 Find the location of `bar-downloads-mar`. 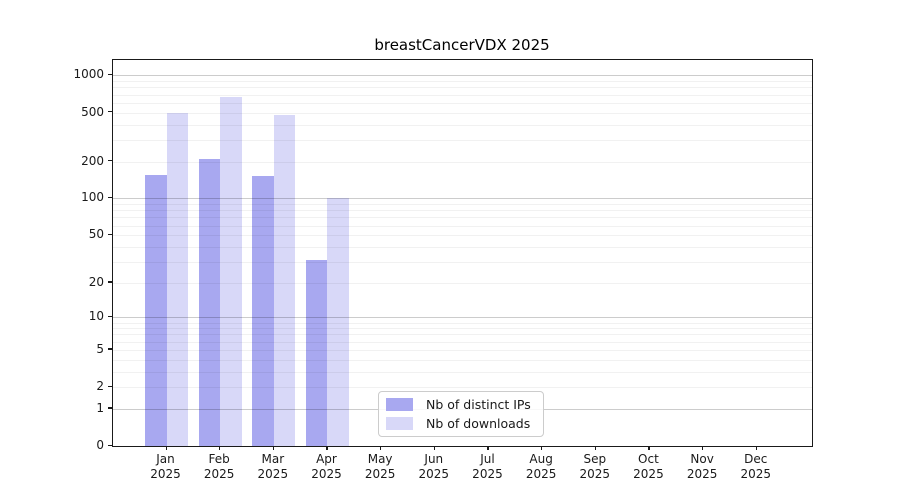

bar-downloads-mar is located at coordinates (284, 280).